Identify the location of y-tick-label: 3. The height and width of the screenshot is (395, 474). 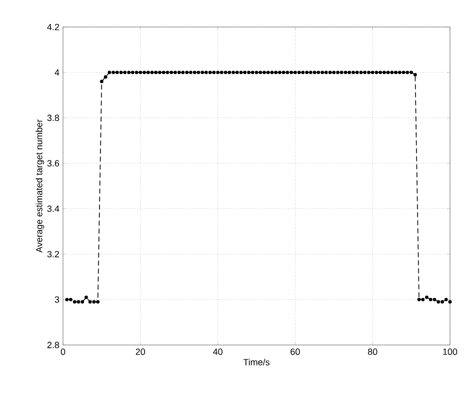
(57, 299).